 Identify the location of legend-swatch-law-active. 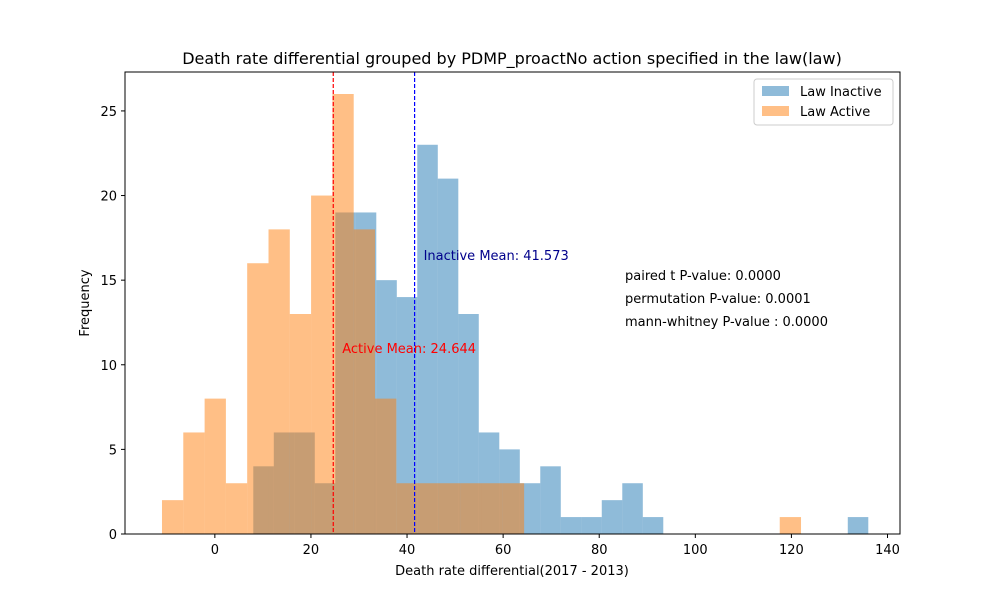
(775, 111).